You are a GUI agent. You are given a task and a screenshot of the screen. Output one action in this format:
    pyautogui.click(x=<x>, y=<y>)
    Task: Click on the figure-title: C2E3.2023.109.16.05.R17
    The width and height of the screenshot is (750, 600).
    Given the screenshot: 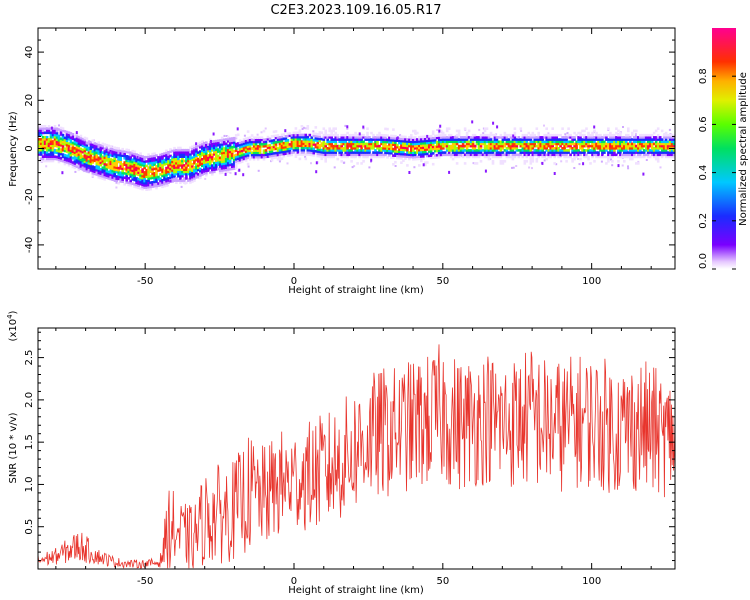 What is the action you would take?
    pyautogui.click(x=355, y=10)
    